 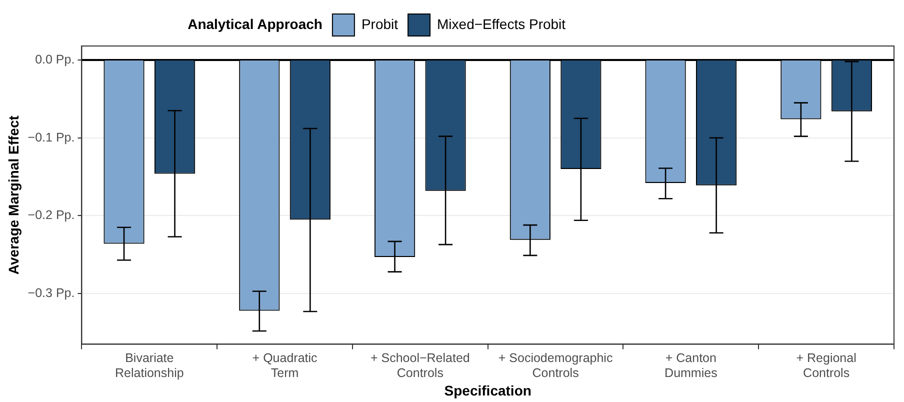 I want to click on x-tick-label: + Sociodemographic Controls, so click(x=555, y=365).